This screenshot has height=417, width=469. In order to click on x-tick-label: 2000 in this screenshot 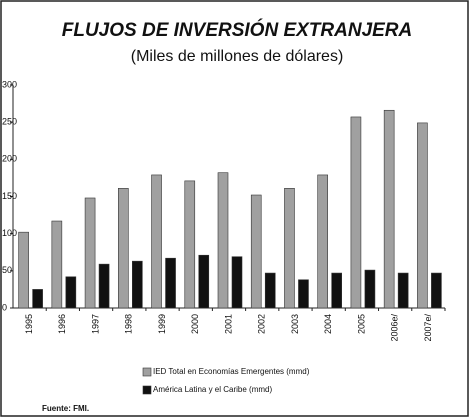, I will do `click(195, 324)`.